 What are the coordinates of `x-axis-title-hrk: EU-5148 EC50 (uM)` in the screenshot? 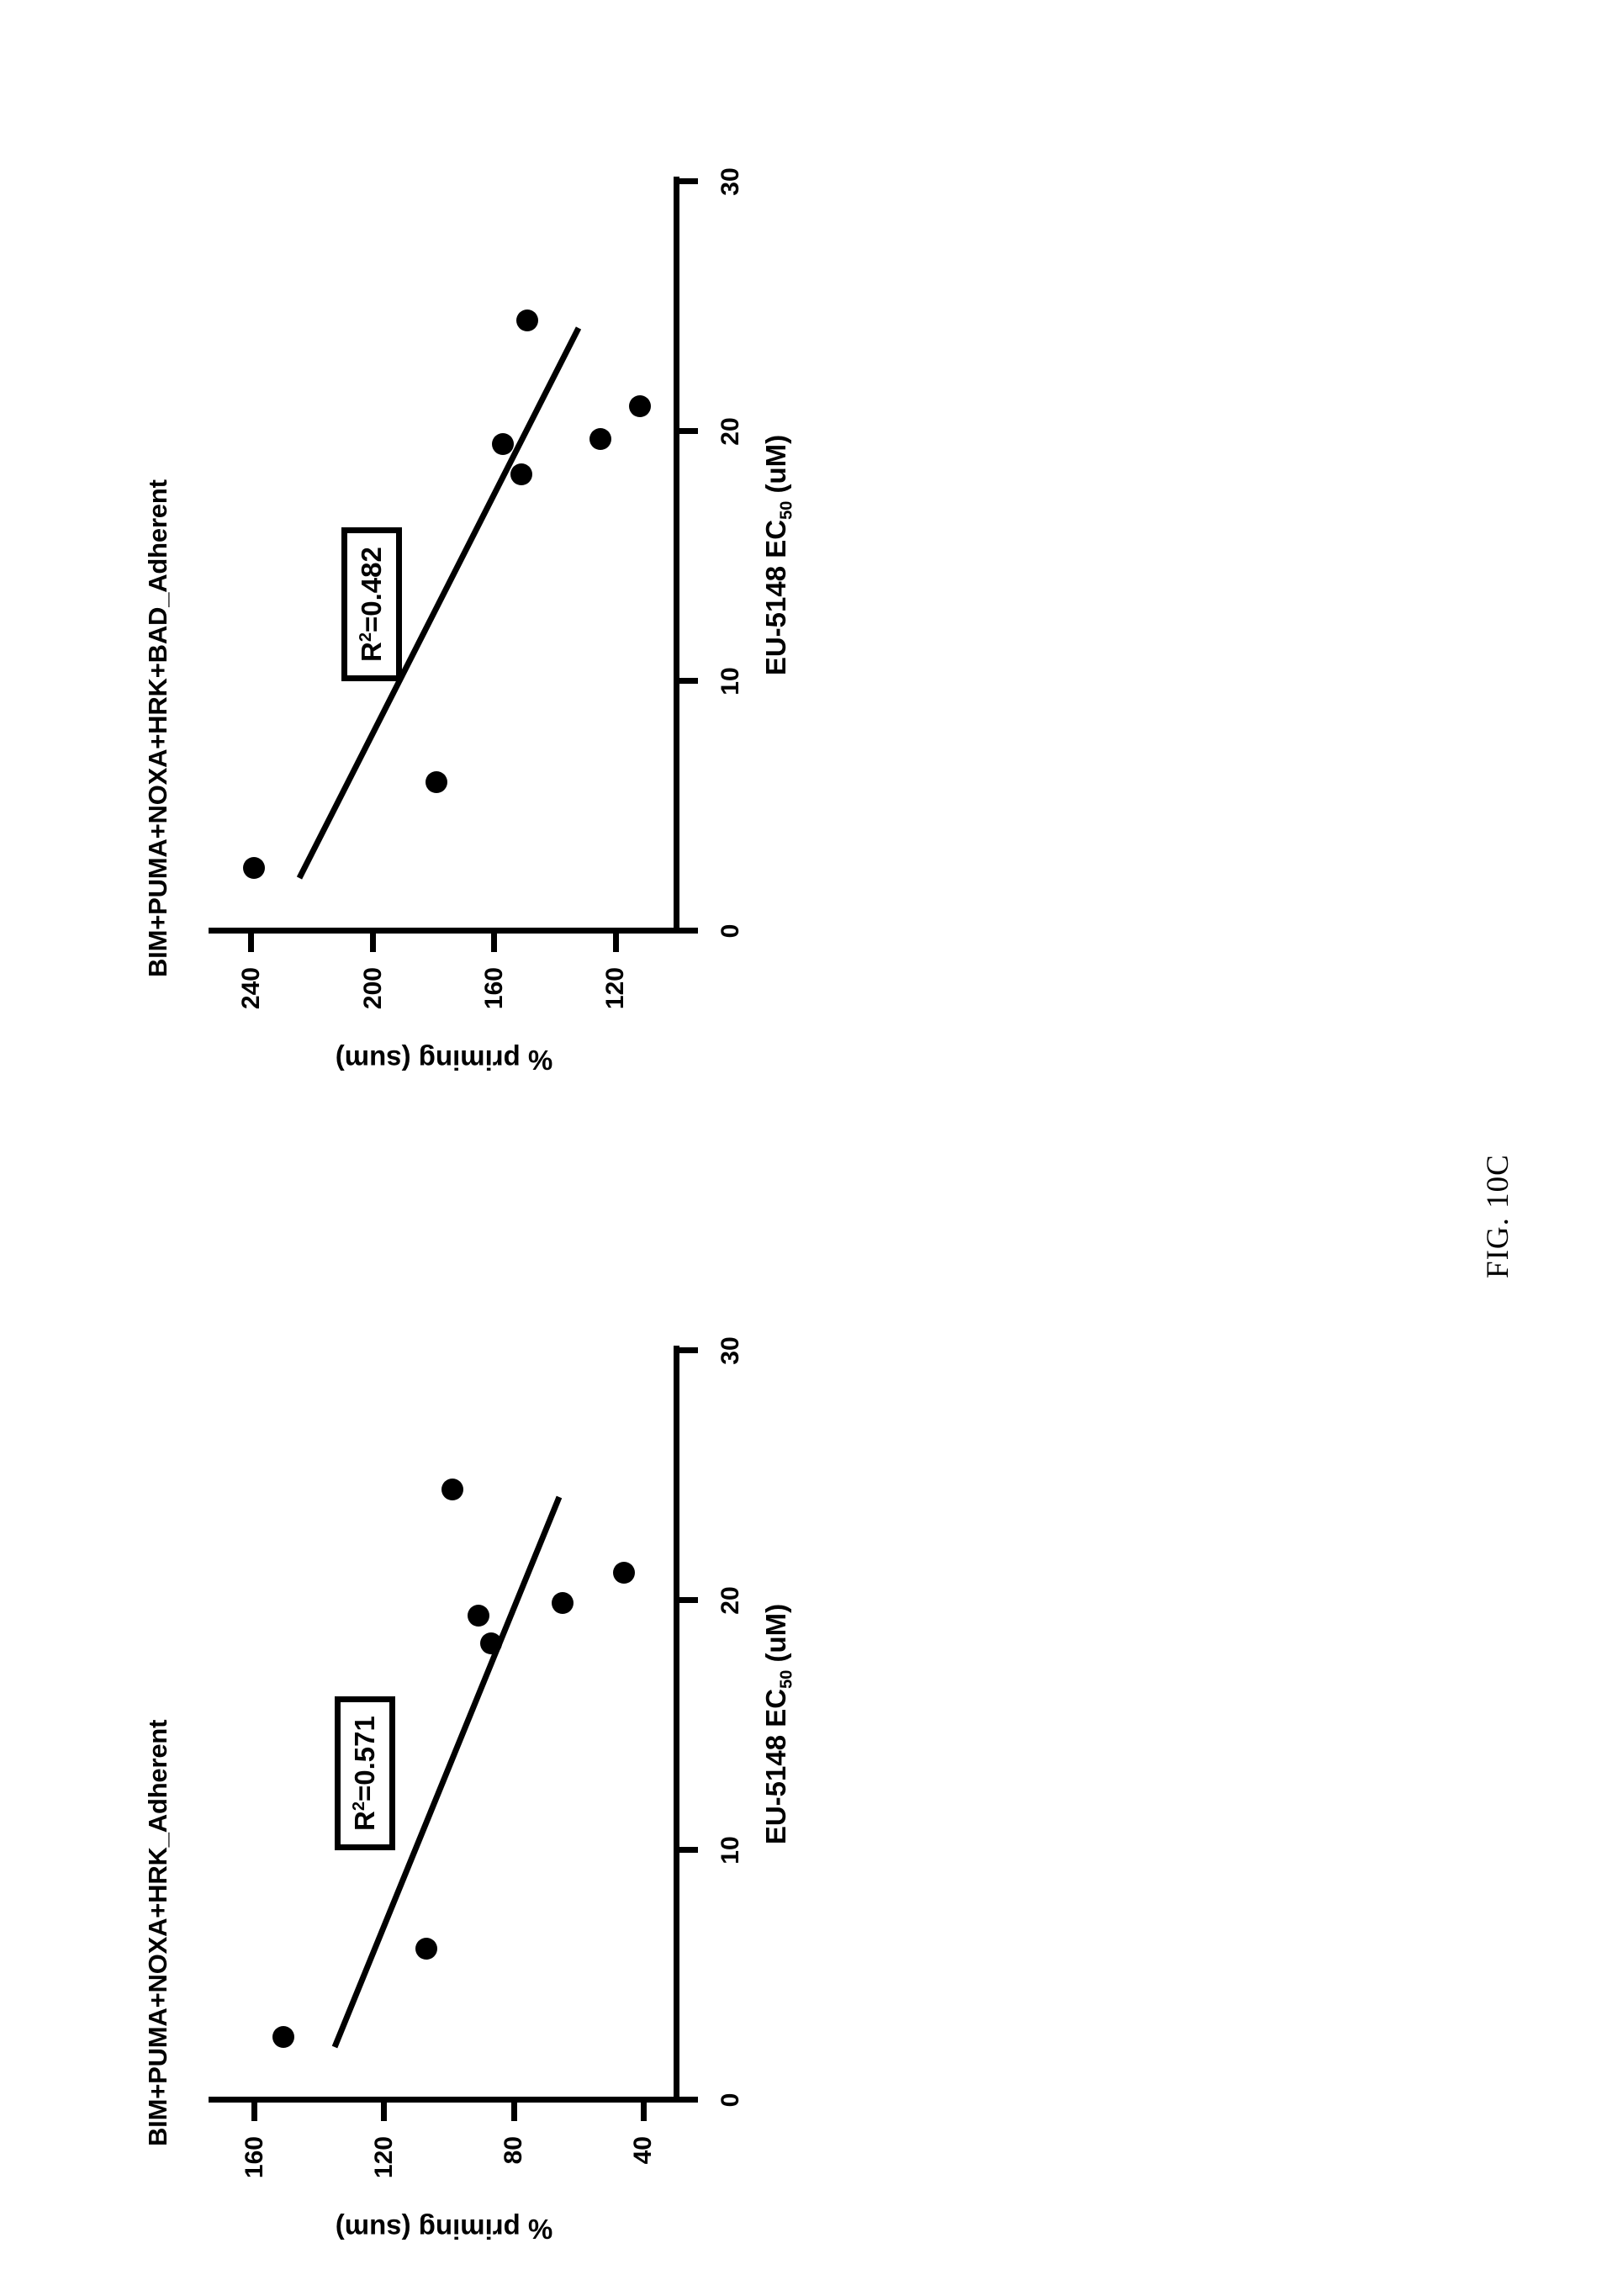 It's located at (778, 1724).